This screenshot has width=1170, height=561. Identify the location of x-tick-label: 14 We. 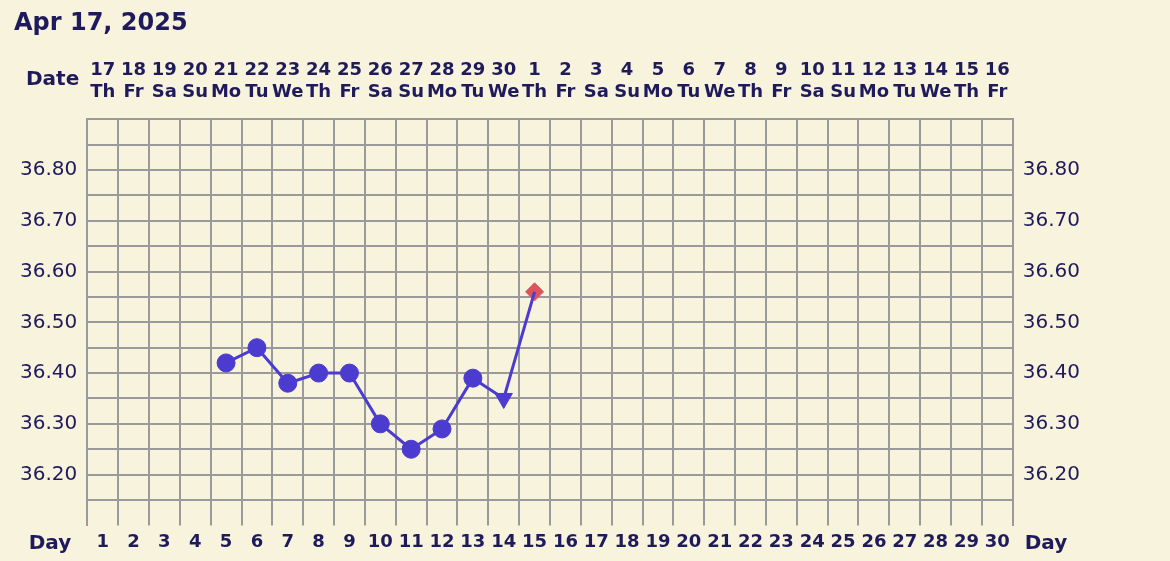
(935, 80).